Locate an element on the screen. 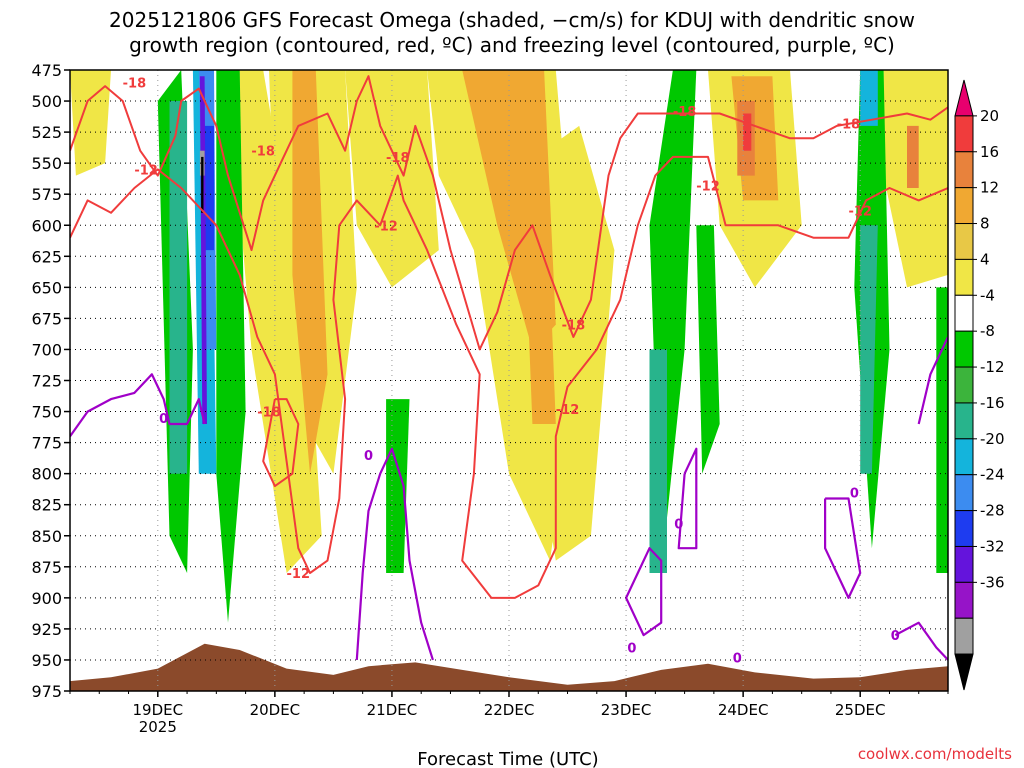 This screenshot has width=1024, height=768. y-tick-label: 850 is located at coordinates (46, 536).